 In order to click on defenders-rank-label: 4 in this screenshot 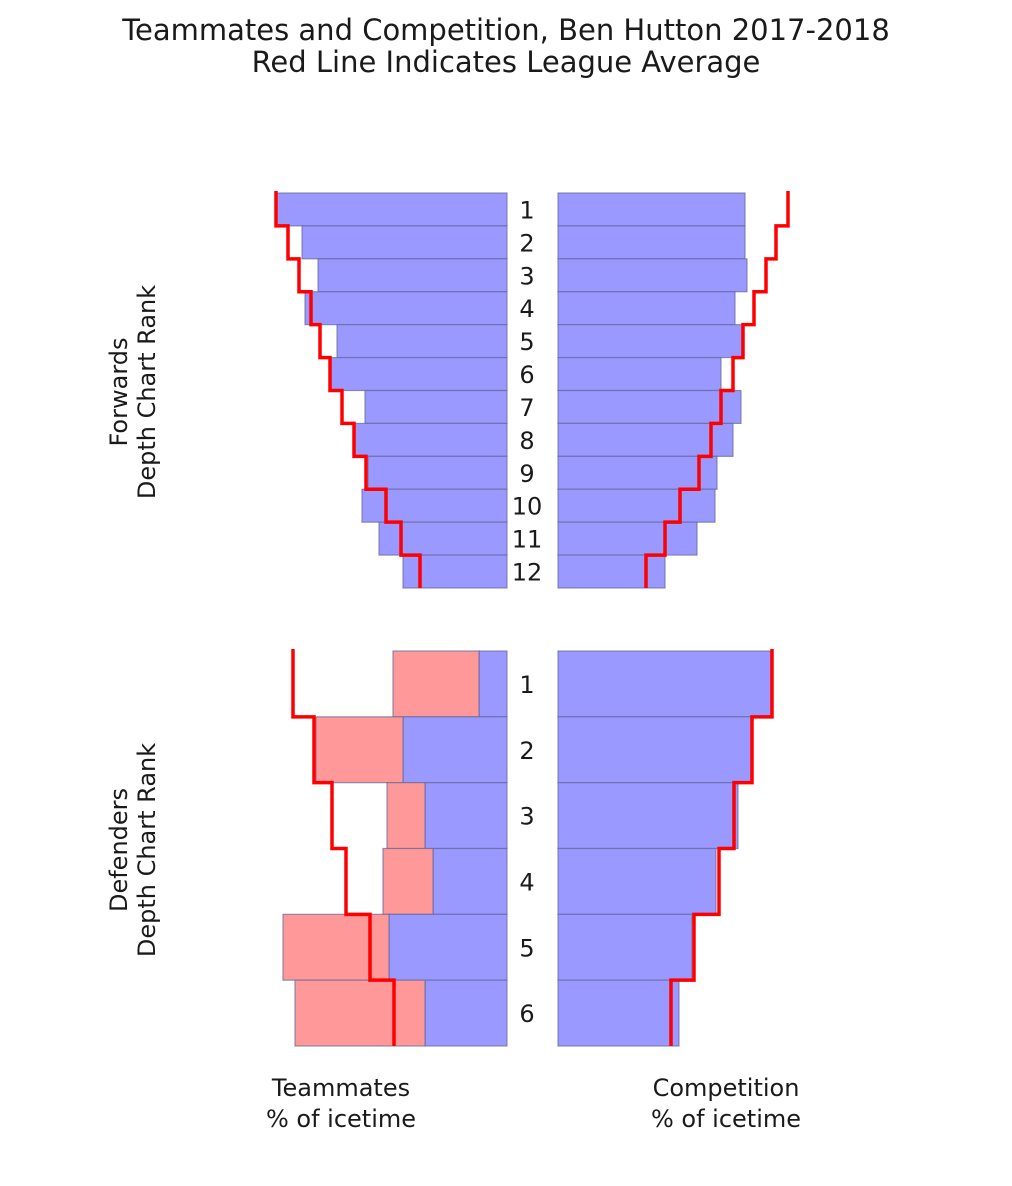, I will do `click(526, 882)`.